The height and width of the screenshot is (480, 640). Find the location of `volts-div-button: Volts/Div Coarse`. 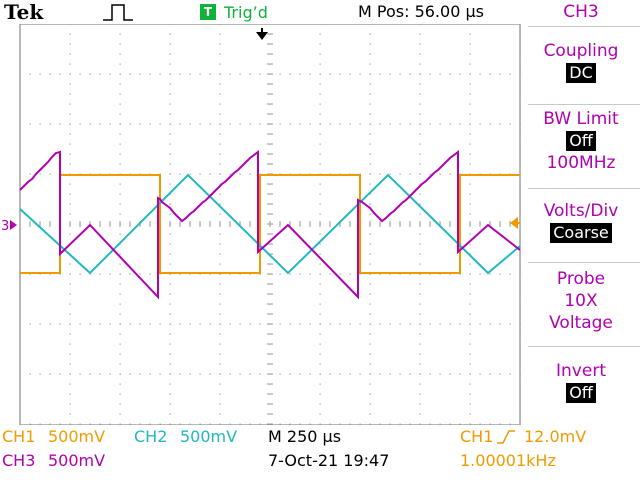

volts-div-button: Volts/Div Coarse is located at coordinates (581, 222).